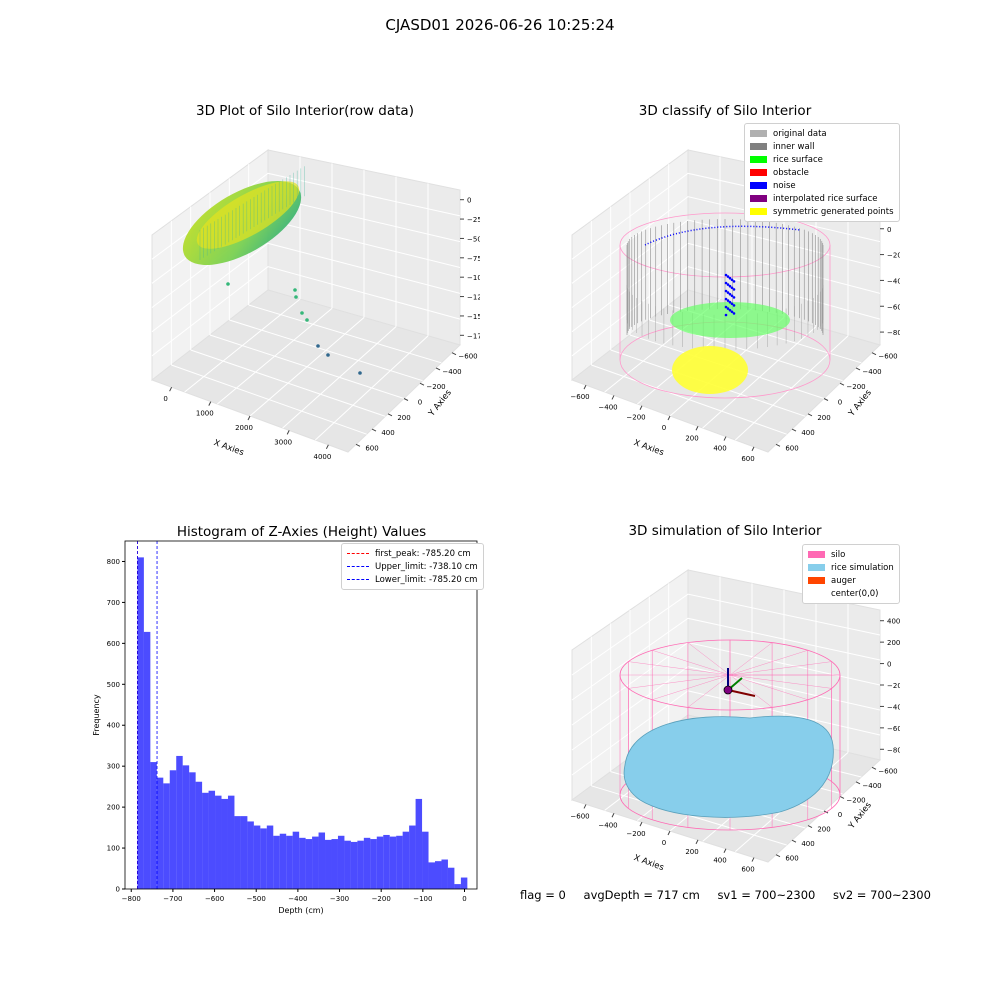 Image resolution: width=1000 pixels, height=1000 pixels. What do you see at coordinates (851, 580) in the screenshot?
I see `legend-entry: auger` at bounding box center [851, 580].